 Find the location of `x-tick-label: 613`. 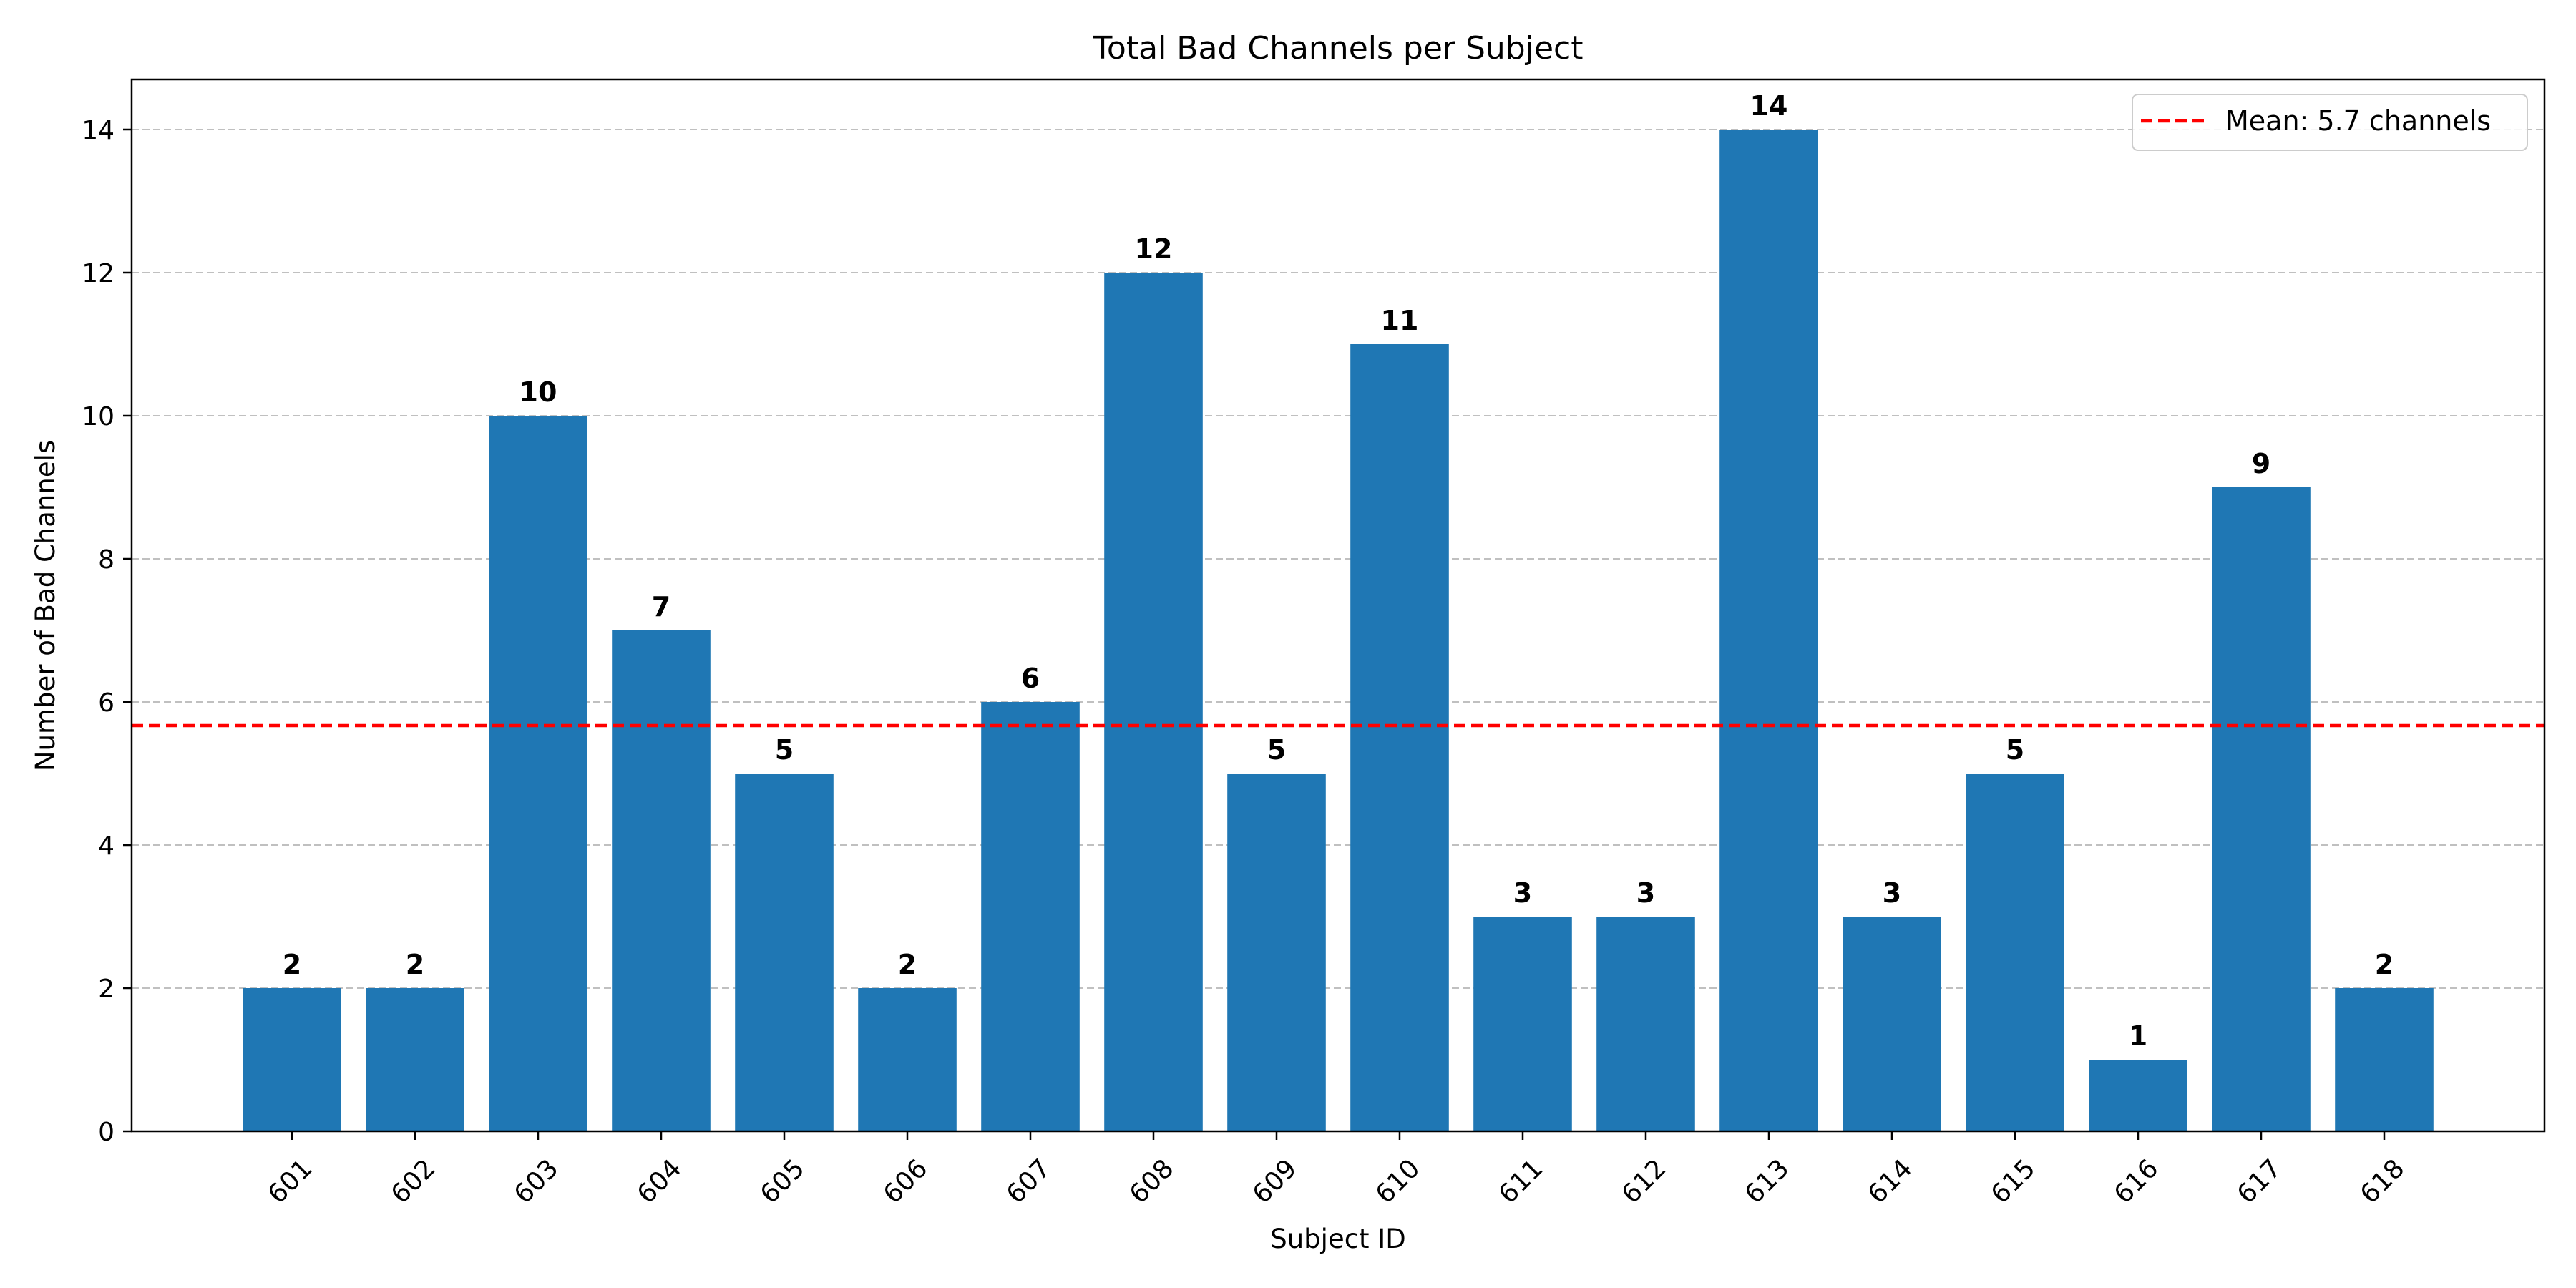

x-tick-label: 613 is located at coordinates (1767, 1181).